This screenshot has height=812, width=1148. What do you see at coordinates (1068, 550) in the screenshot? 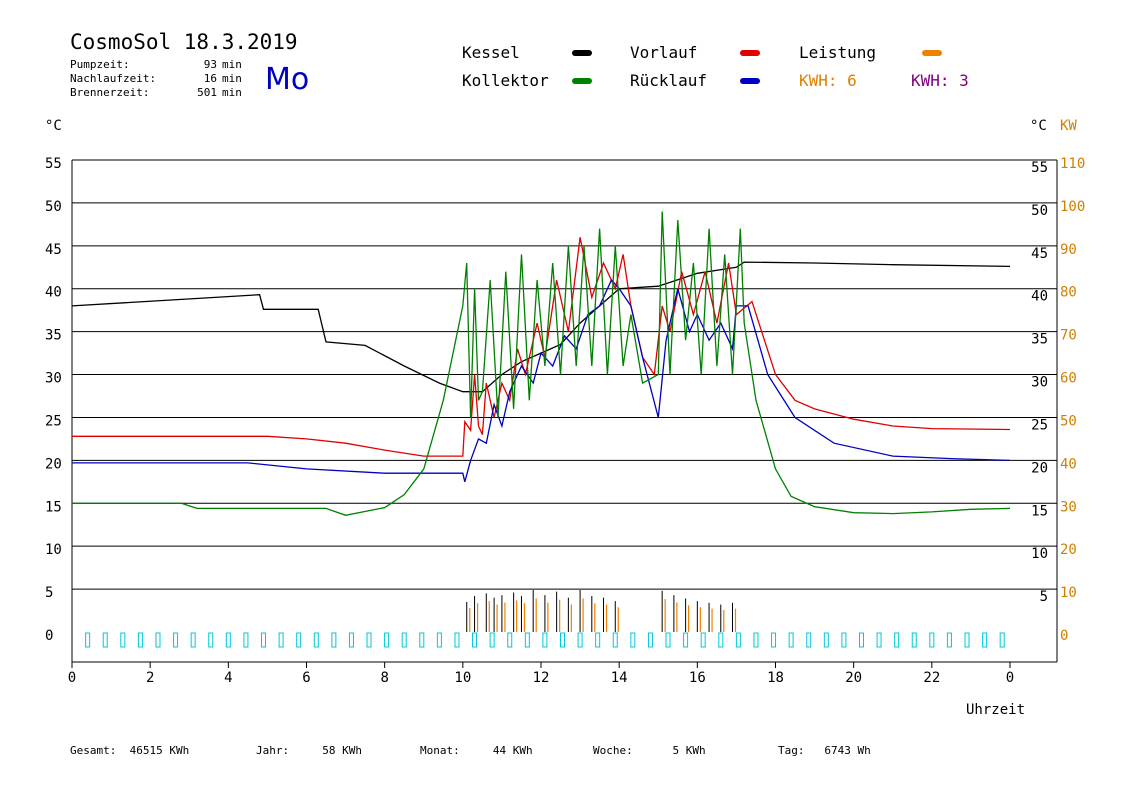
I see `y-tick-right-kw: 20` at bounding box center [1068, 550].